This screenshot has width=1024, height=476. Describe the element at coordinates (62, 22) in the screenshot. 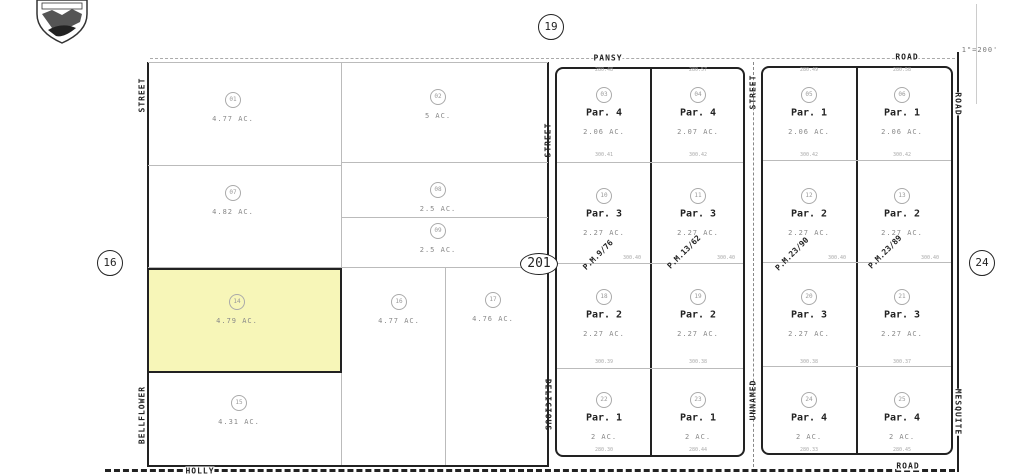

I see `county-seal-logo` at that location.